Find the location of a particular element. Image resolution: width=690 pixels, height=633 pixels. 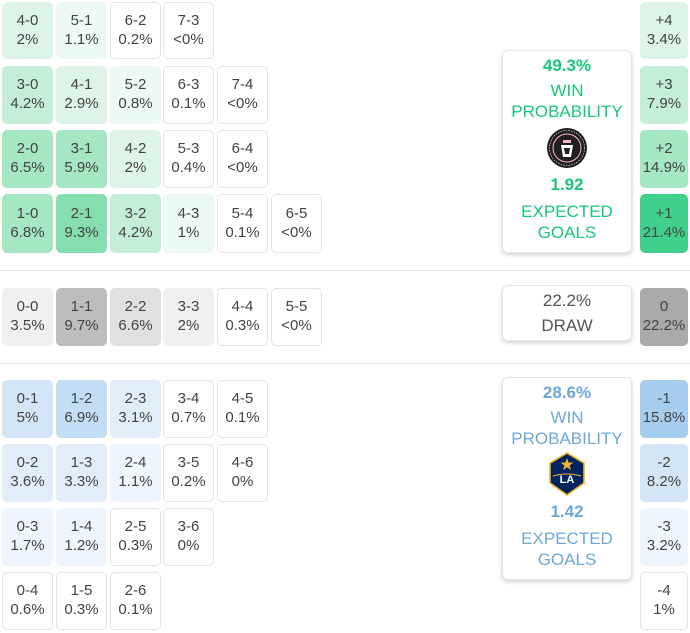

cell-draw-3-3: 3-3 2% is located at coordinates (188, 317).